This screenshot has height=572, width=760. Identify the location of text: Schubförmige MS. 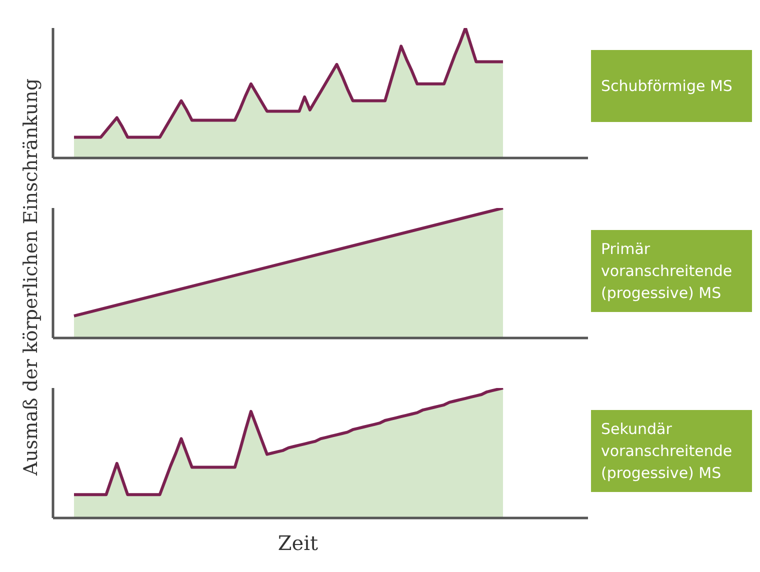
(667, 86).